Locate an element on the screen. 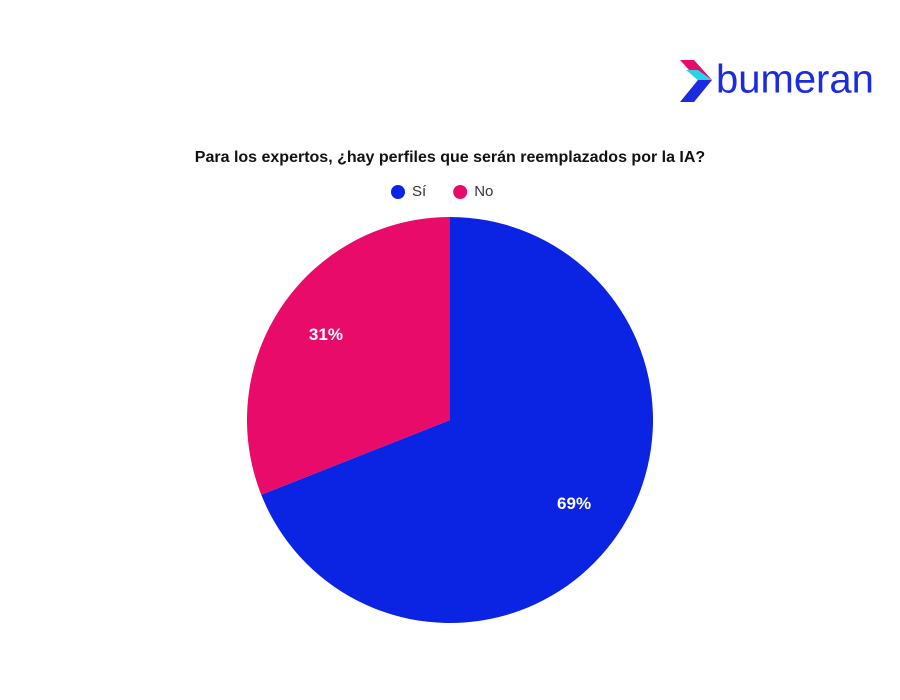 Image resolution: width=900 pixels, height=700 pixels. value-label: 31% is located at coordinates (326, 334).